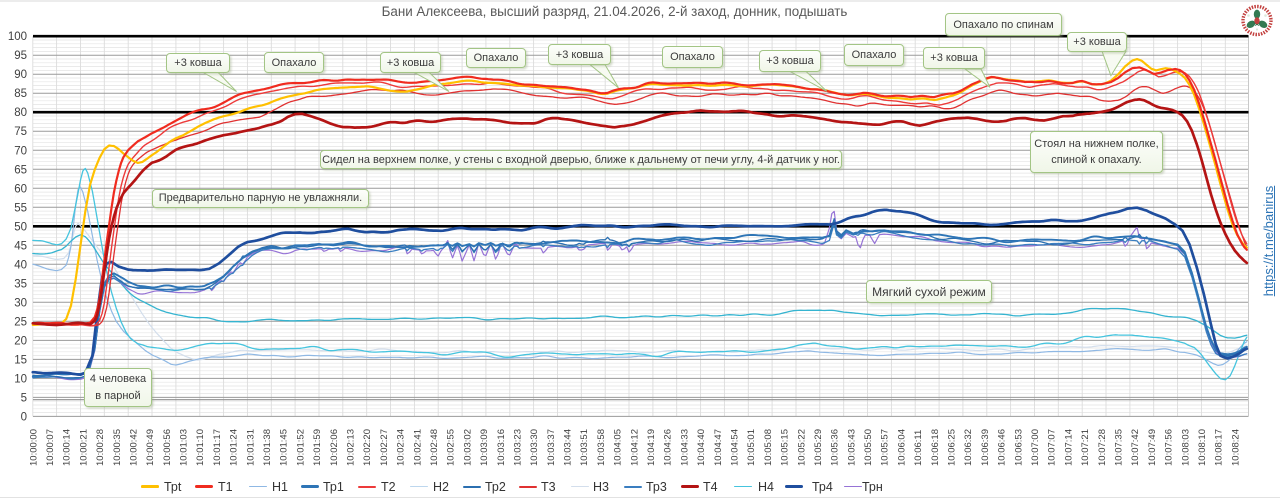 The height and width of the screenshot is (501, 1280). What do you see at coordinates (1202, 447) in the screenshot?
I see `svg-text: 10:08:10` at bounding box center [1202, 447].